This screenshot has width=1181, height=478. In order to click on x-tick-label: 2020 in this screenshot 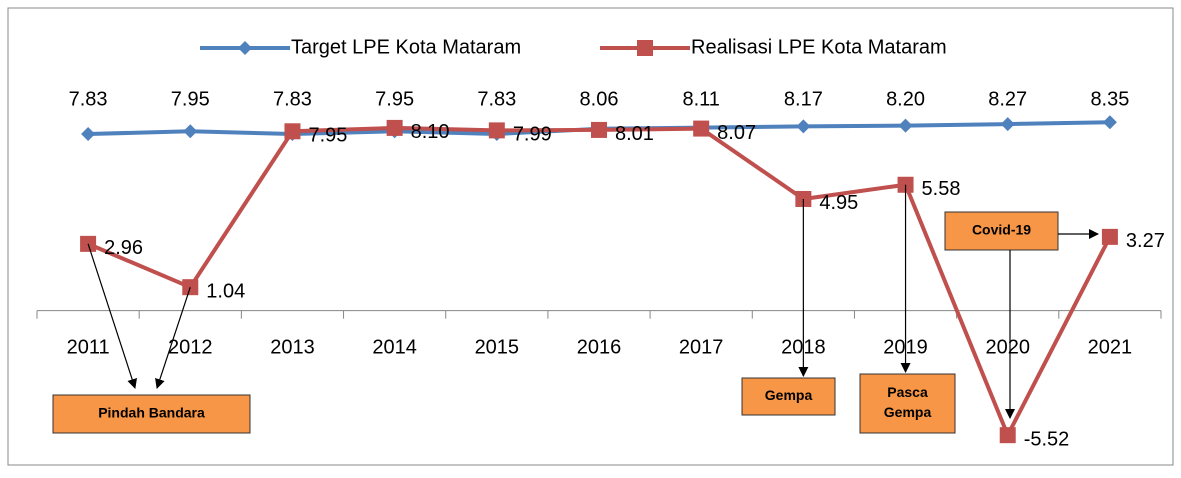, I will do `click(1007, 347)`.